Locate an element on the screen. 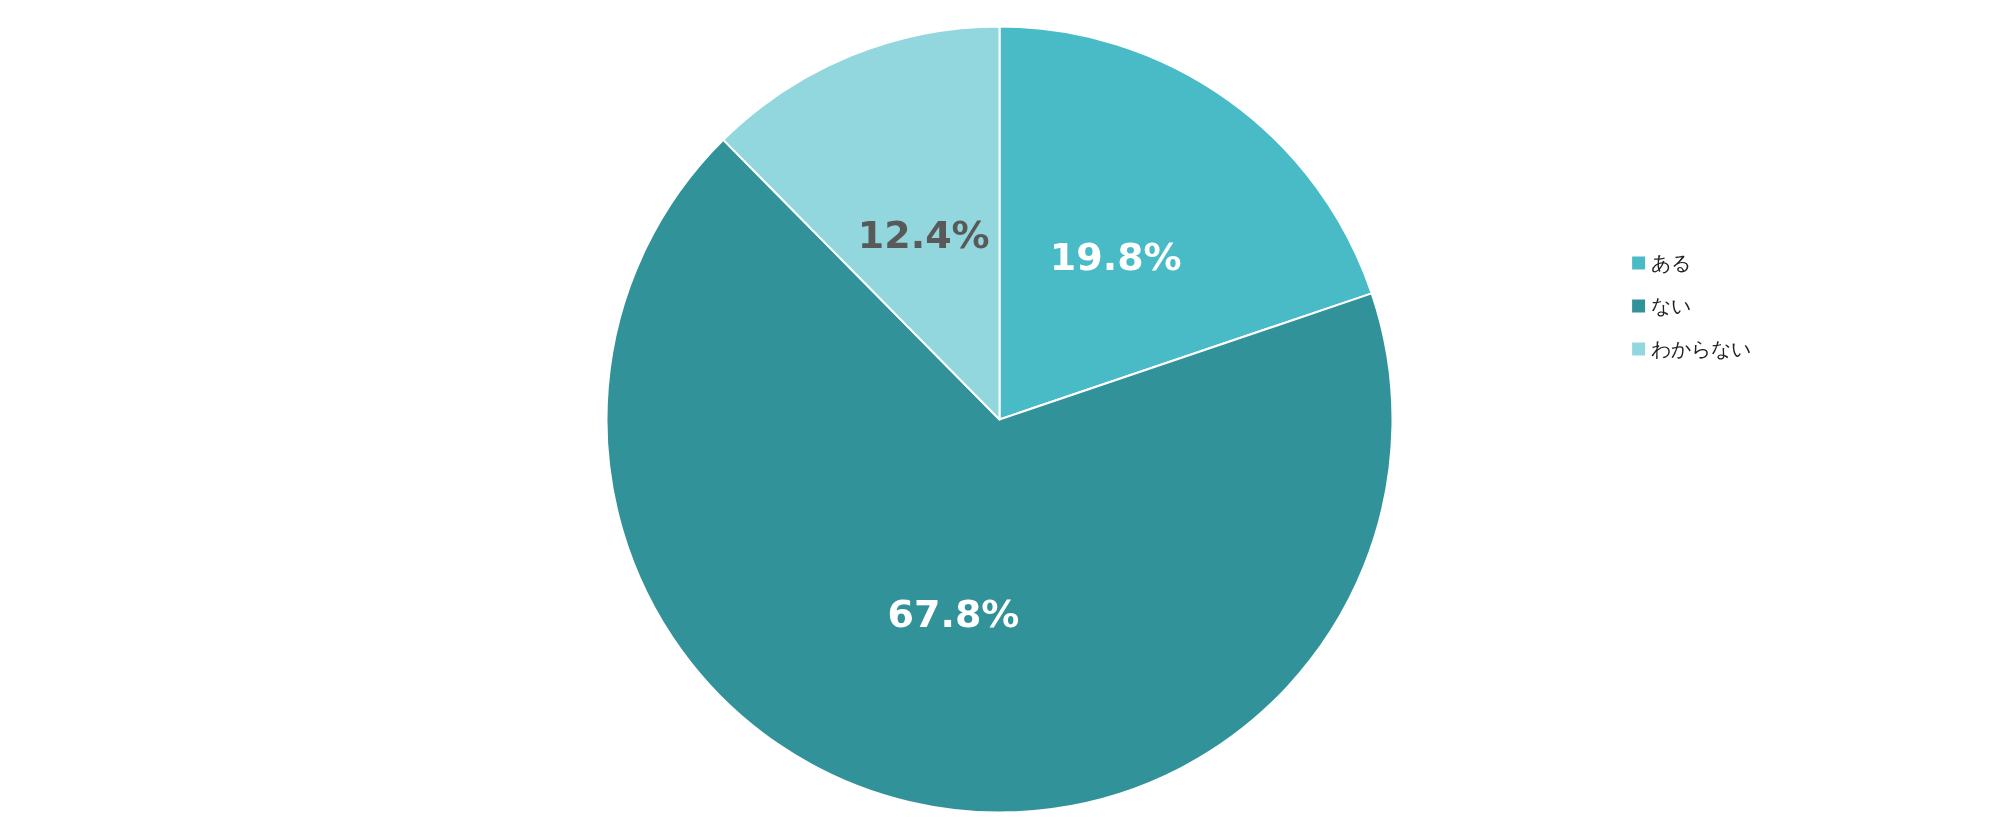 The height and width of the screenshot is (839, 1999). legend-label: ない is located at coordinates (1670, 306).